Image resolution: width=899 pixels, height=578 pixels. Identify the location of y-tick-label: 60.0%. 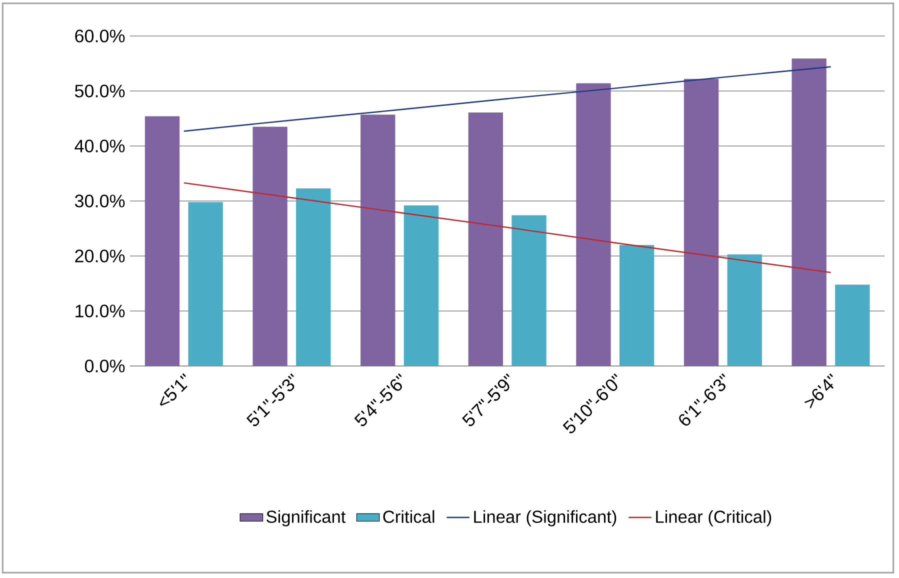
(100, 36).